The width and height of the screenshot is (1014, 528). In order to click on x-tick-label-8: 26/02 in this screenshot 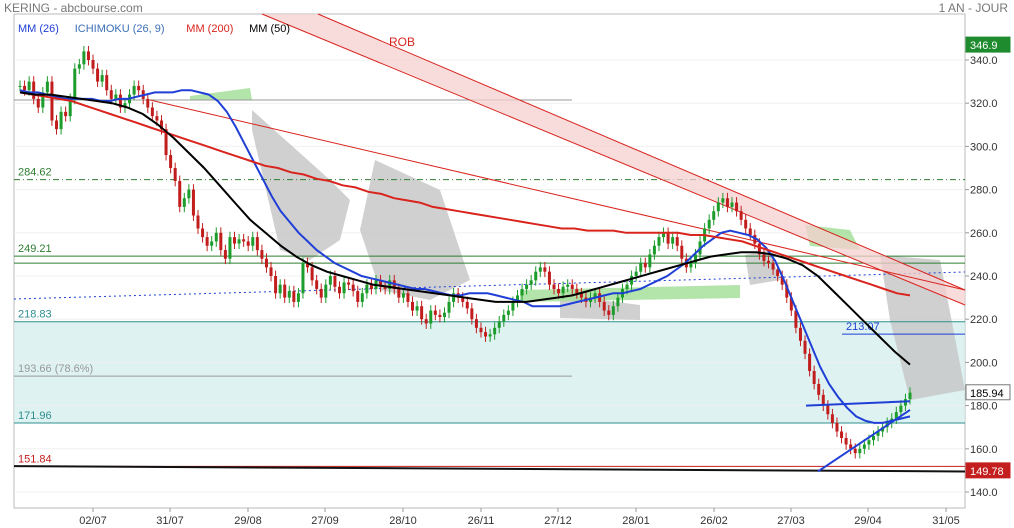, I will do `click(714, 521)`.